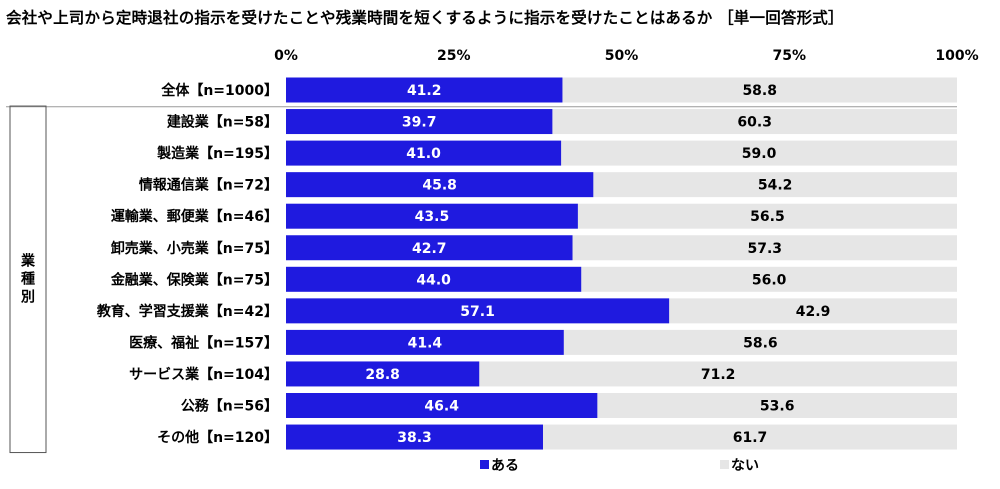  I want to click on value-label-aru: 39.7, so click(419, 123).